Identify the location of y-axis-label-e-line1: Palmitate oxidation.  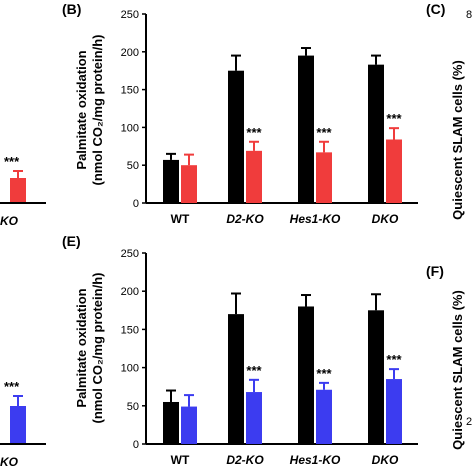
(81, 347).